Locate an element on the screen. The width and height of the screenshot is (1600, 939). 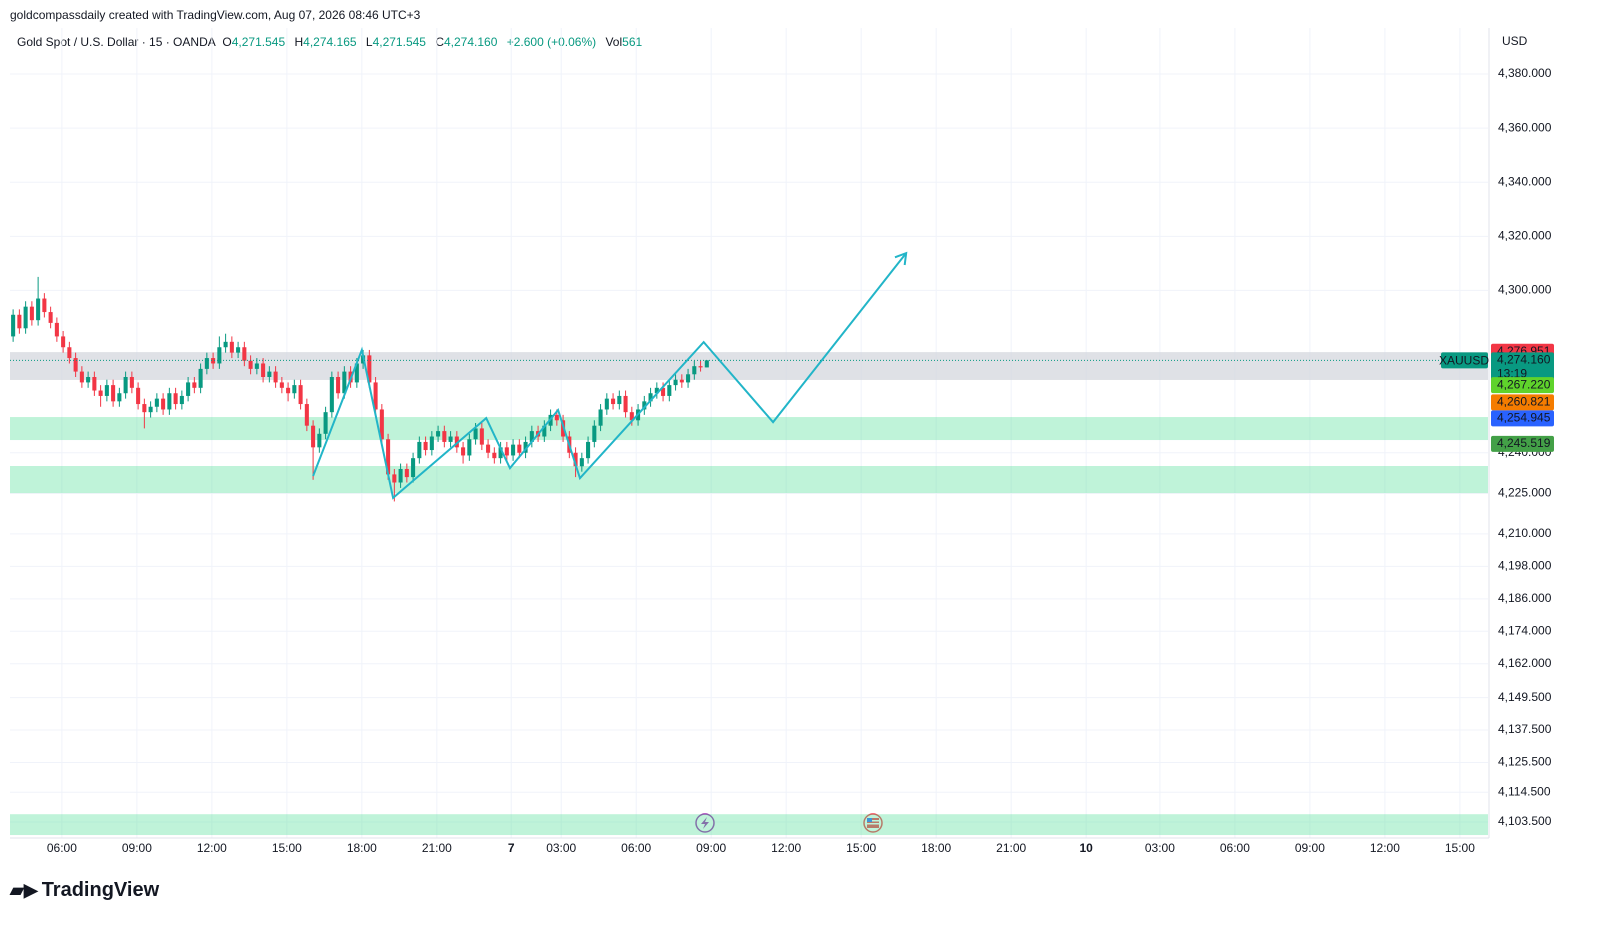
ohlc-value: 4,271.545 is located at coordinates (399, 42).